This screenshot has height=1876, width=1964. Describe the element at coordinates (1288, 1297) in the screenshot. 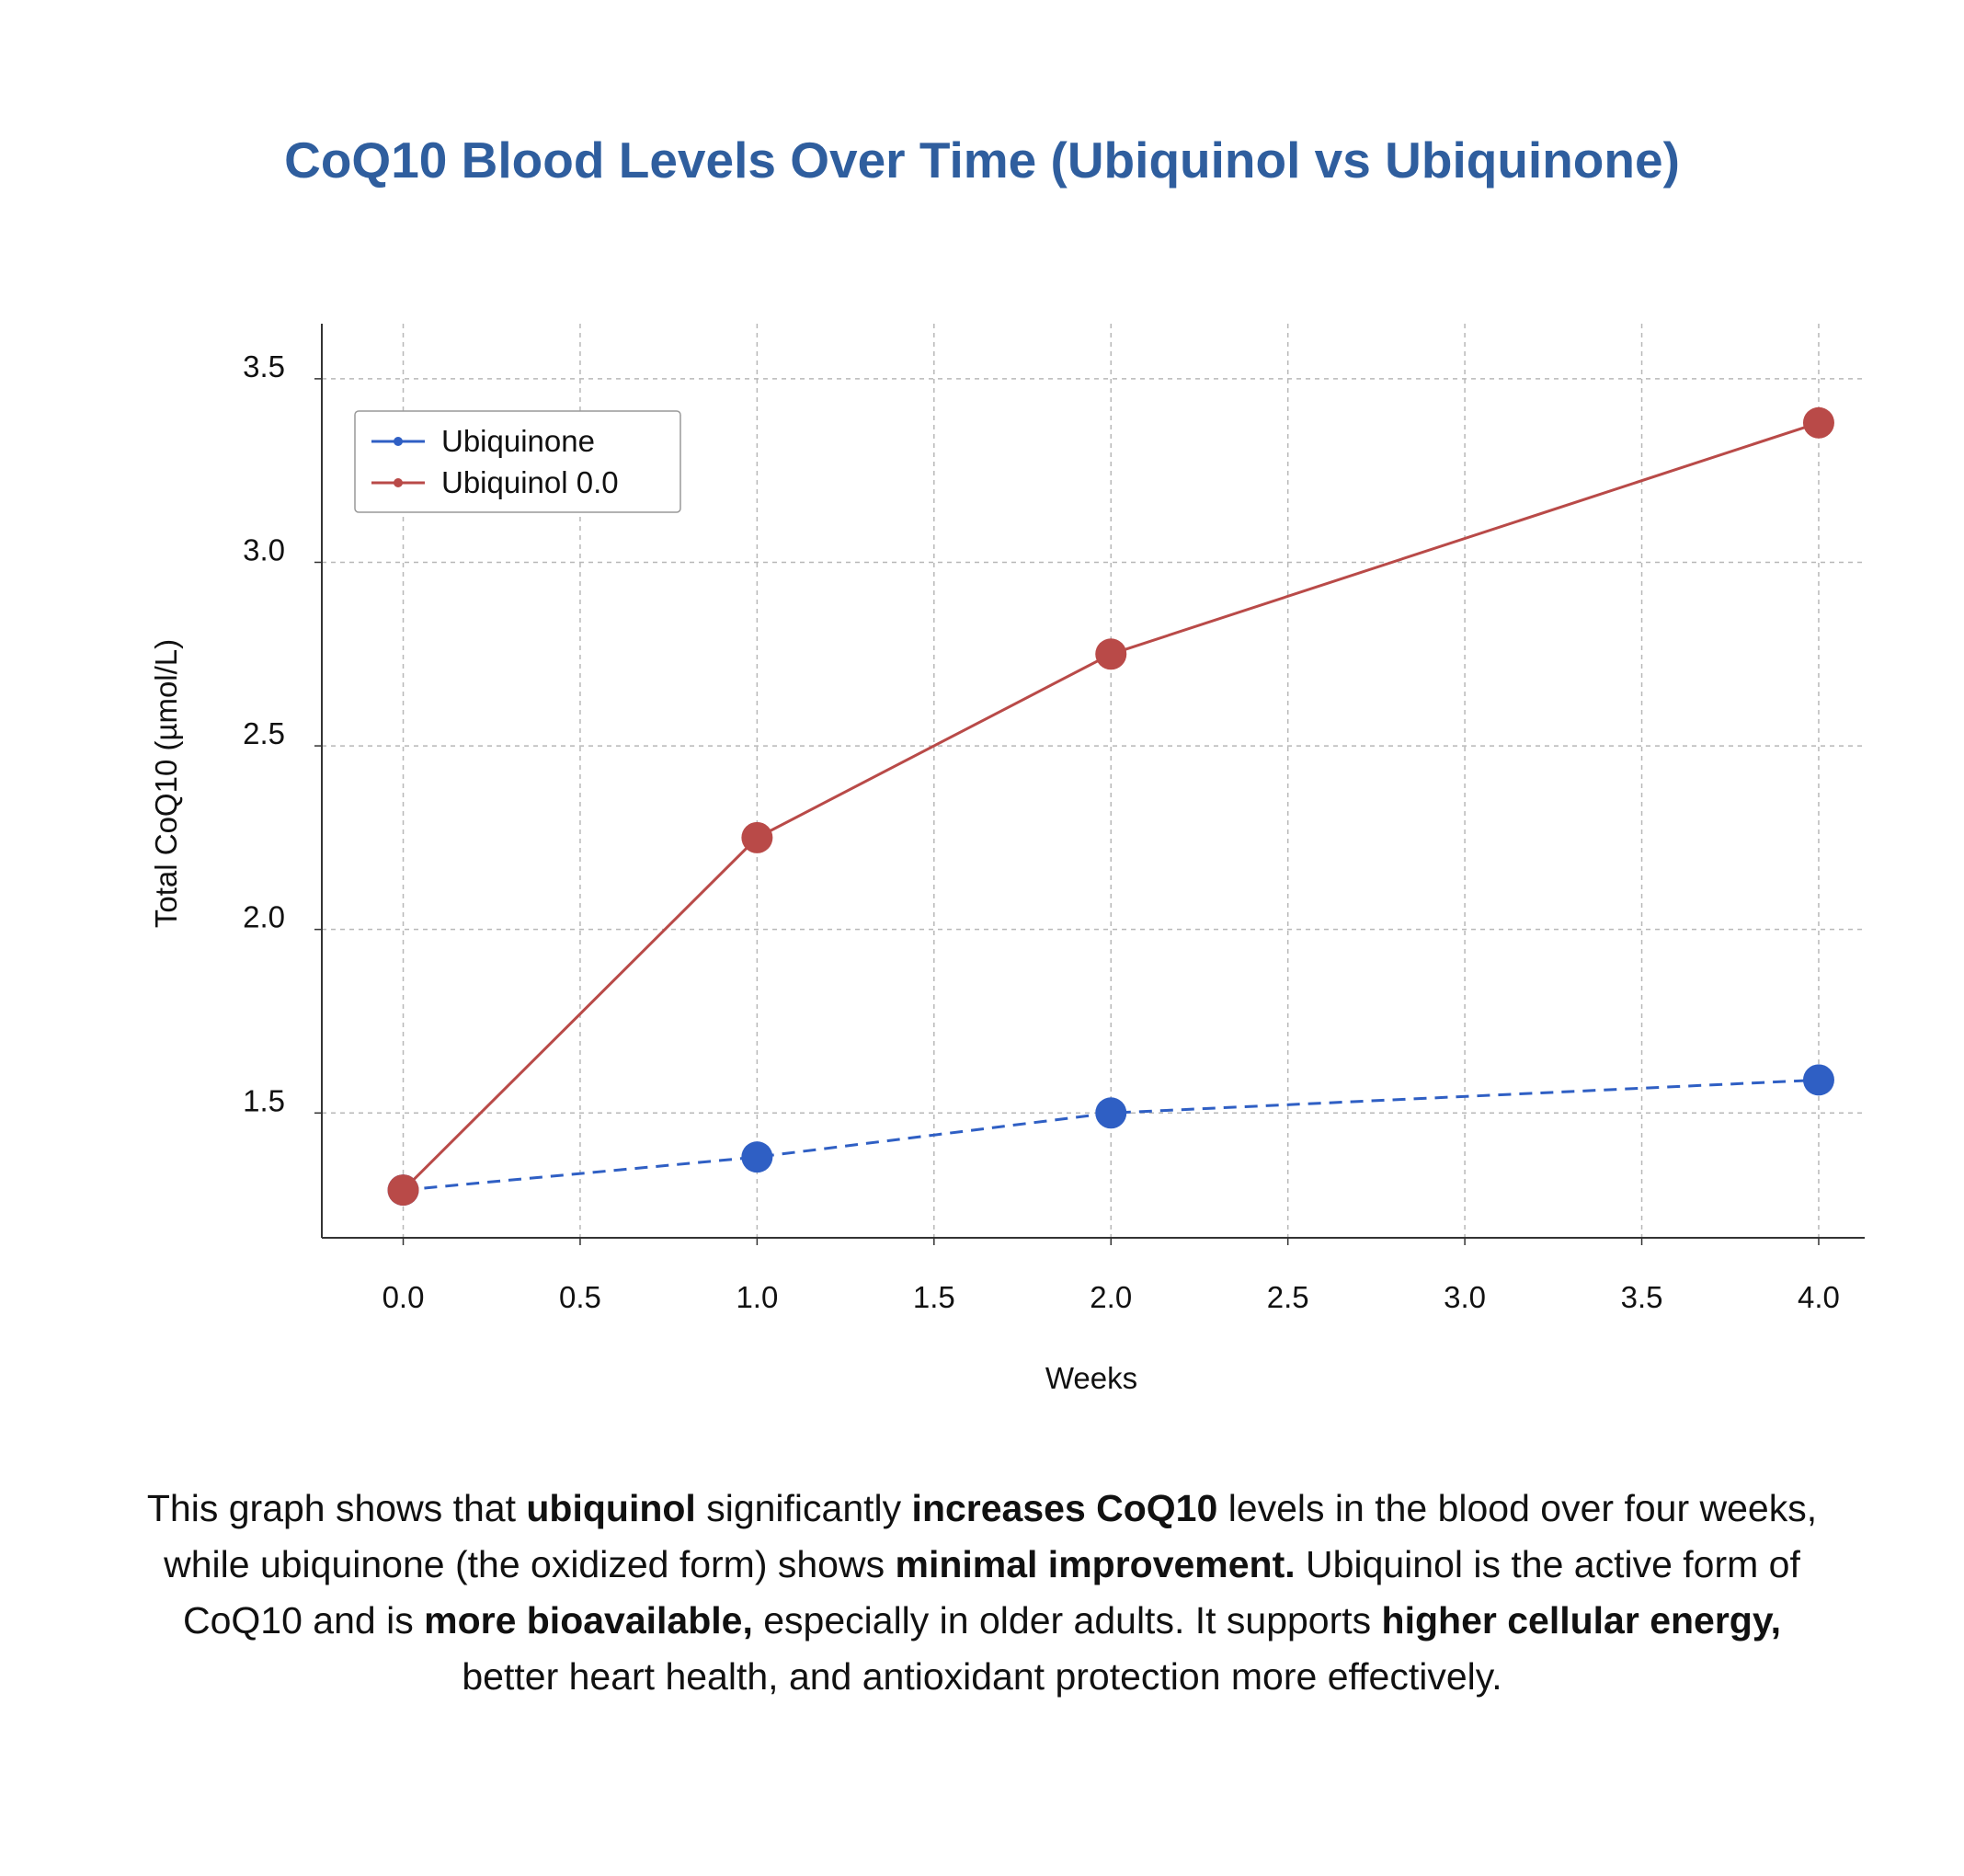

I see `x-tick-label: 2.5` at that location.